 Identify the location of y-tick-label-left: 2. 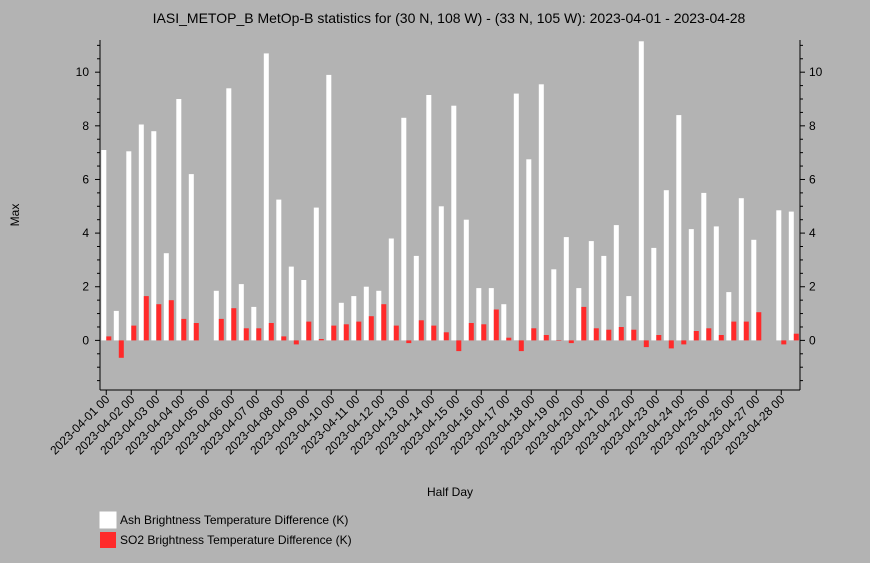
(85, 287).